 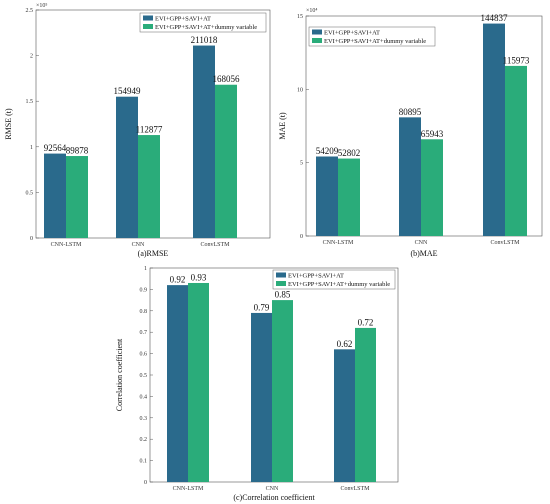 I want to click on rmse-data-labels: 92564 154949 211018 89878 112877 168056, so click(x=142, y=95).